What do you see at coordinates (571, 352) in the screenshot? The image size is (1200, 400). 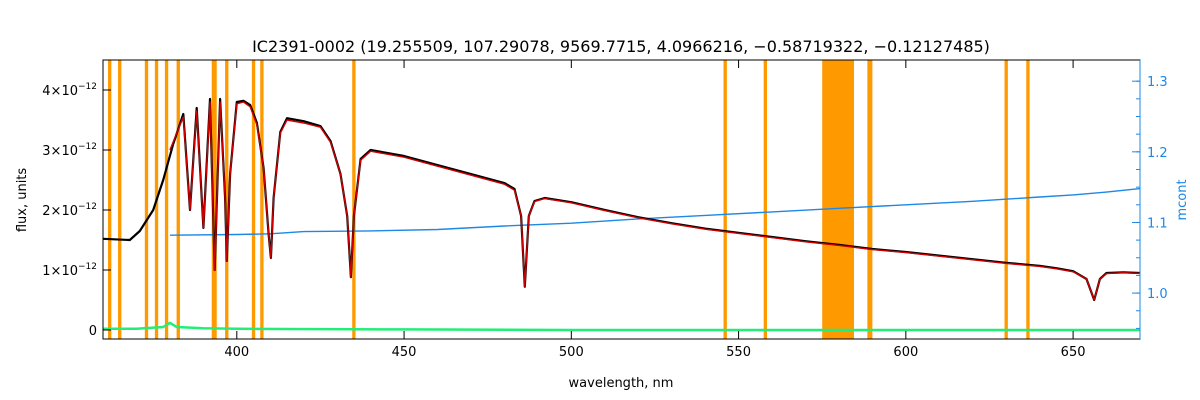 I see `x-tick-label: 500` at bounding box center [571, 352].